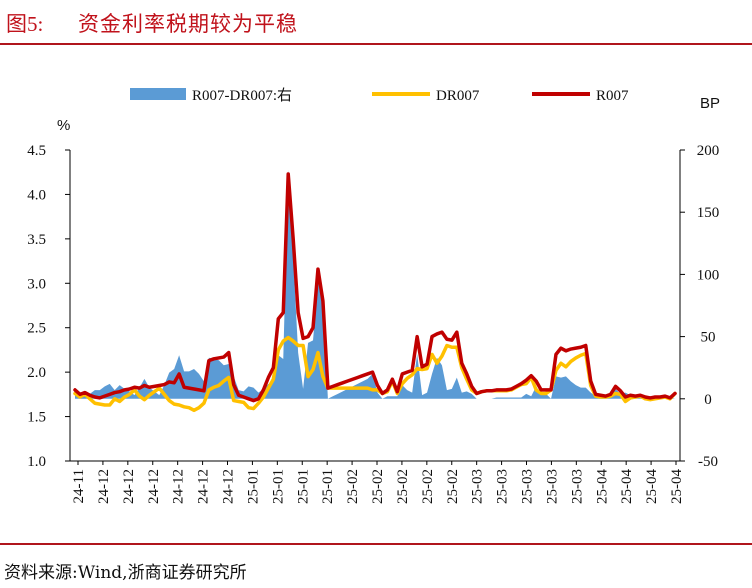 This screenshot has width=752, height=588. Describe the element at coordinates (242, 95) in the screenshot. I see `legend-label-spread: R007-DR007:右` at that location.